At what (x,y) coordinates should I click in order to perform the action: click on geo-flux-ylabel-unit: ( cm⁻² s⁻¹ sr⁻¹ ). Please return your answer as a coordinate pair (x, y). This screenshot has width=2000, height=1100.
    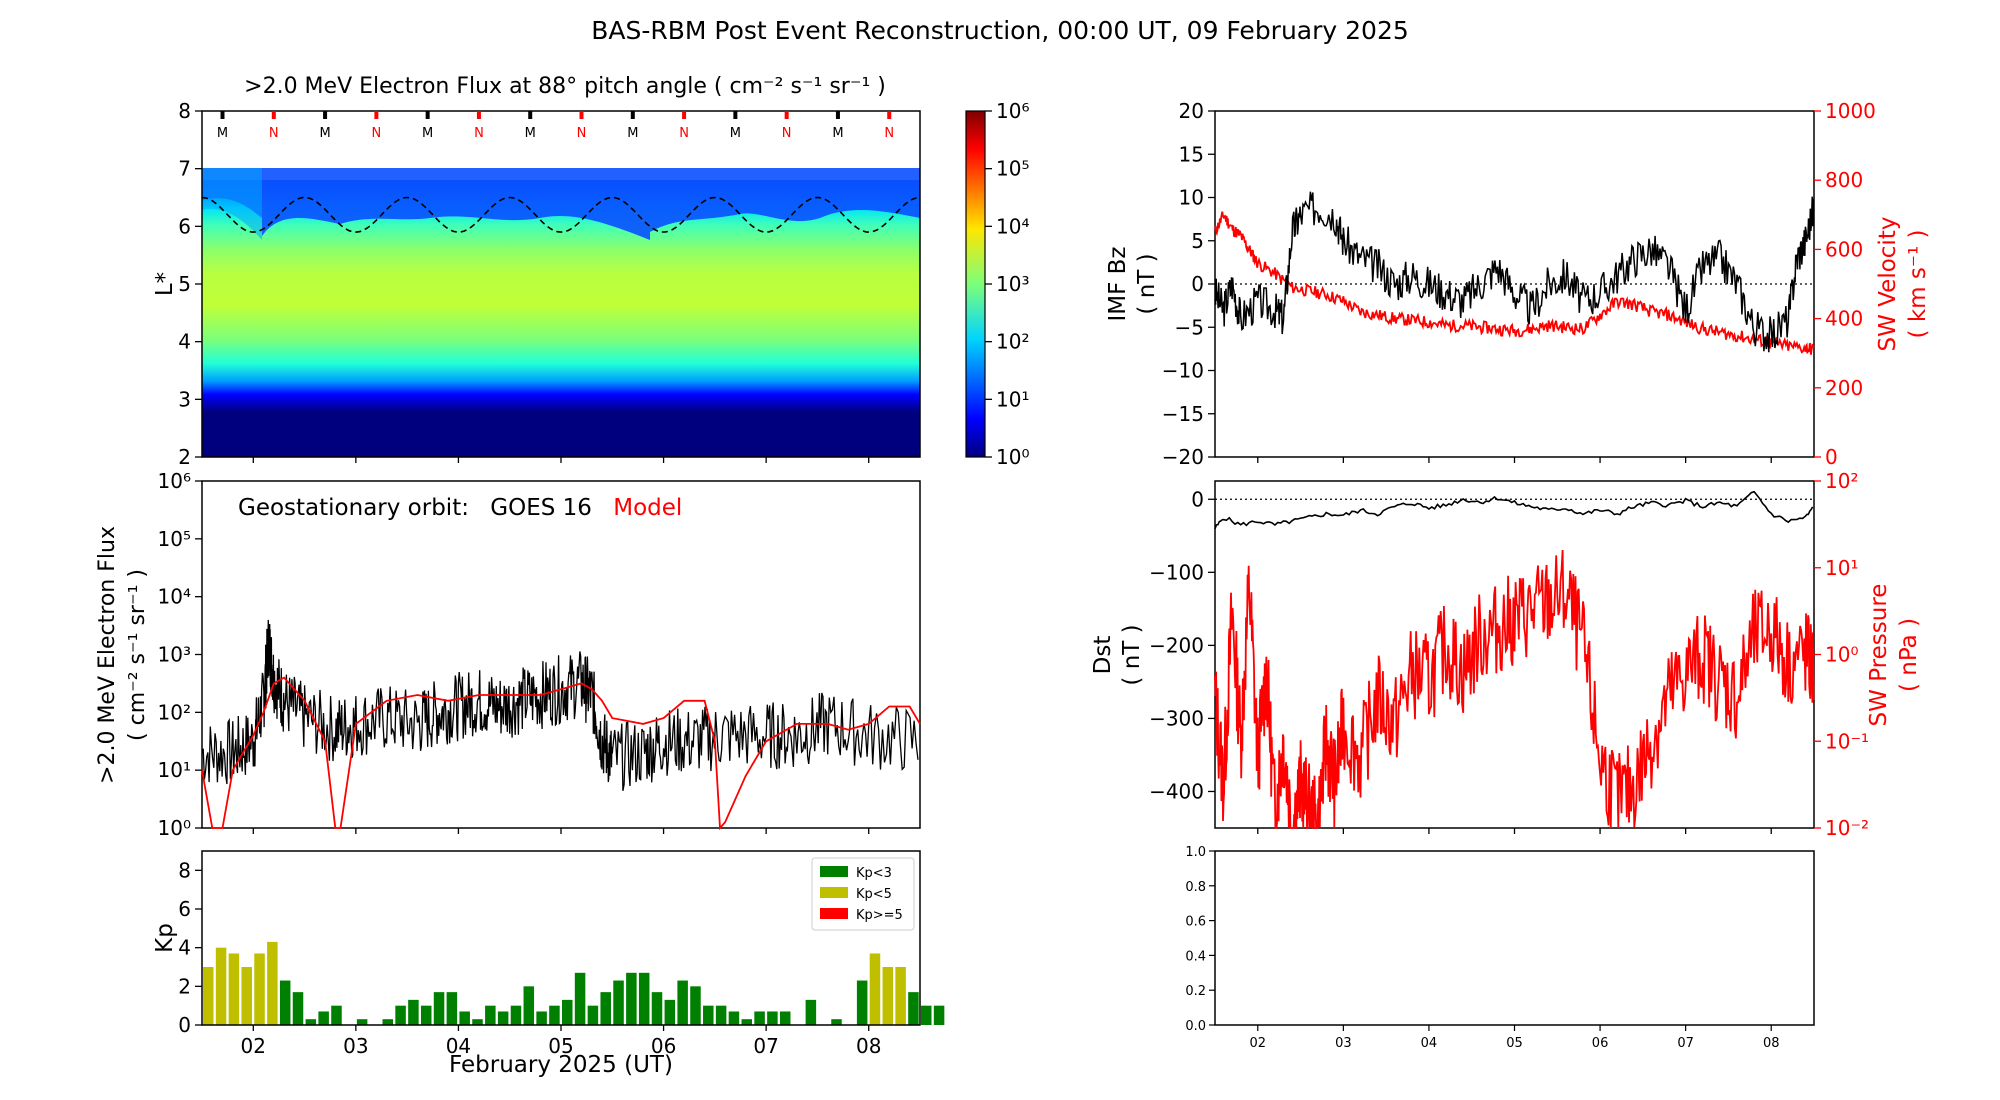
    Looking at the image, I should click on (137, 655).